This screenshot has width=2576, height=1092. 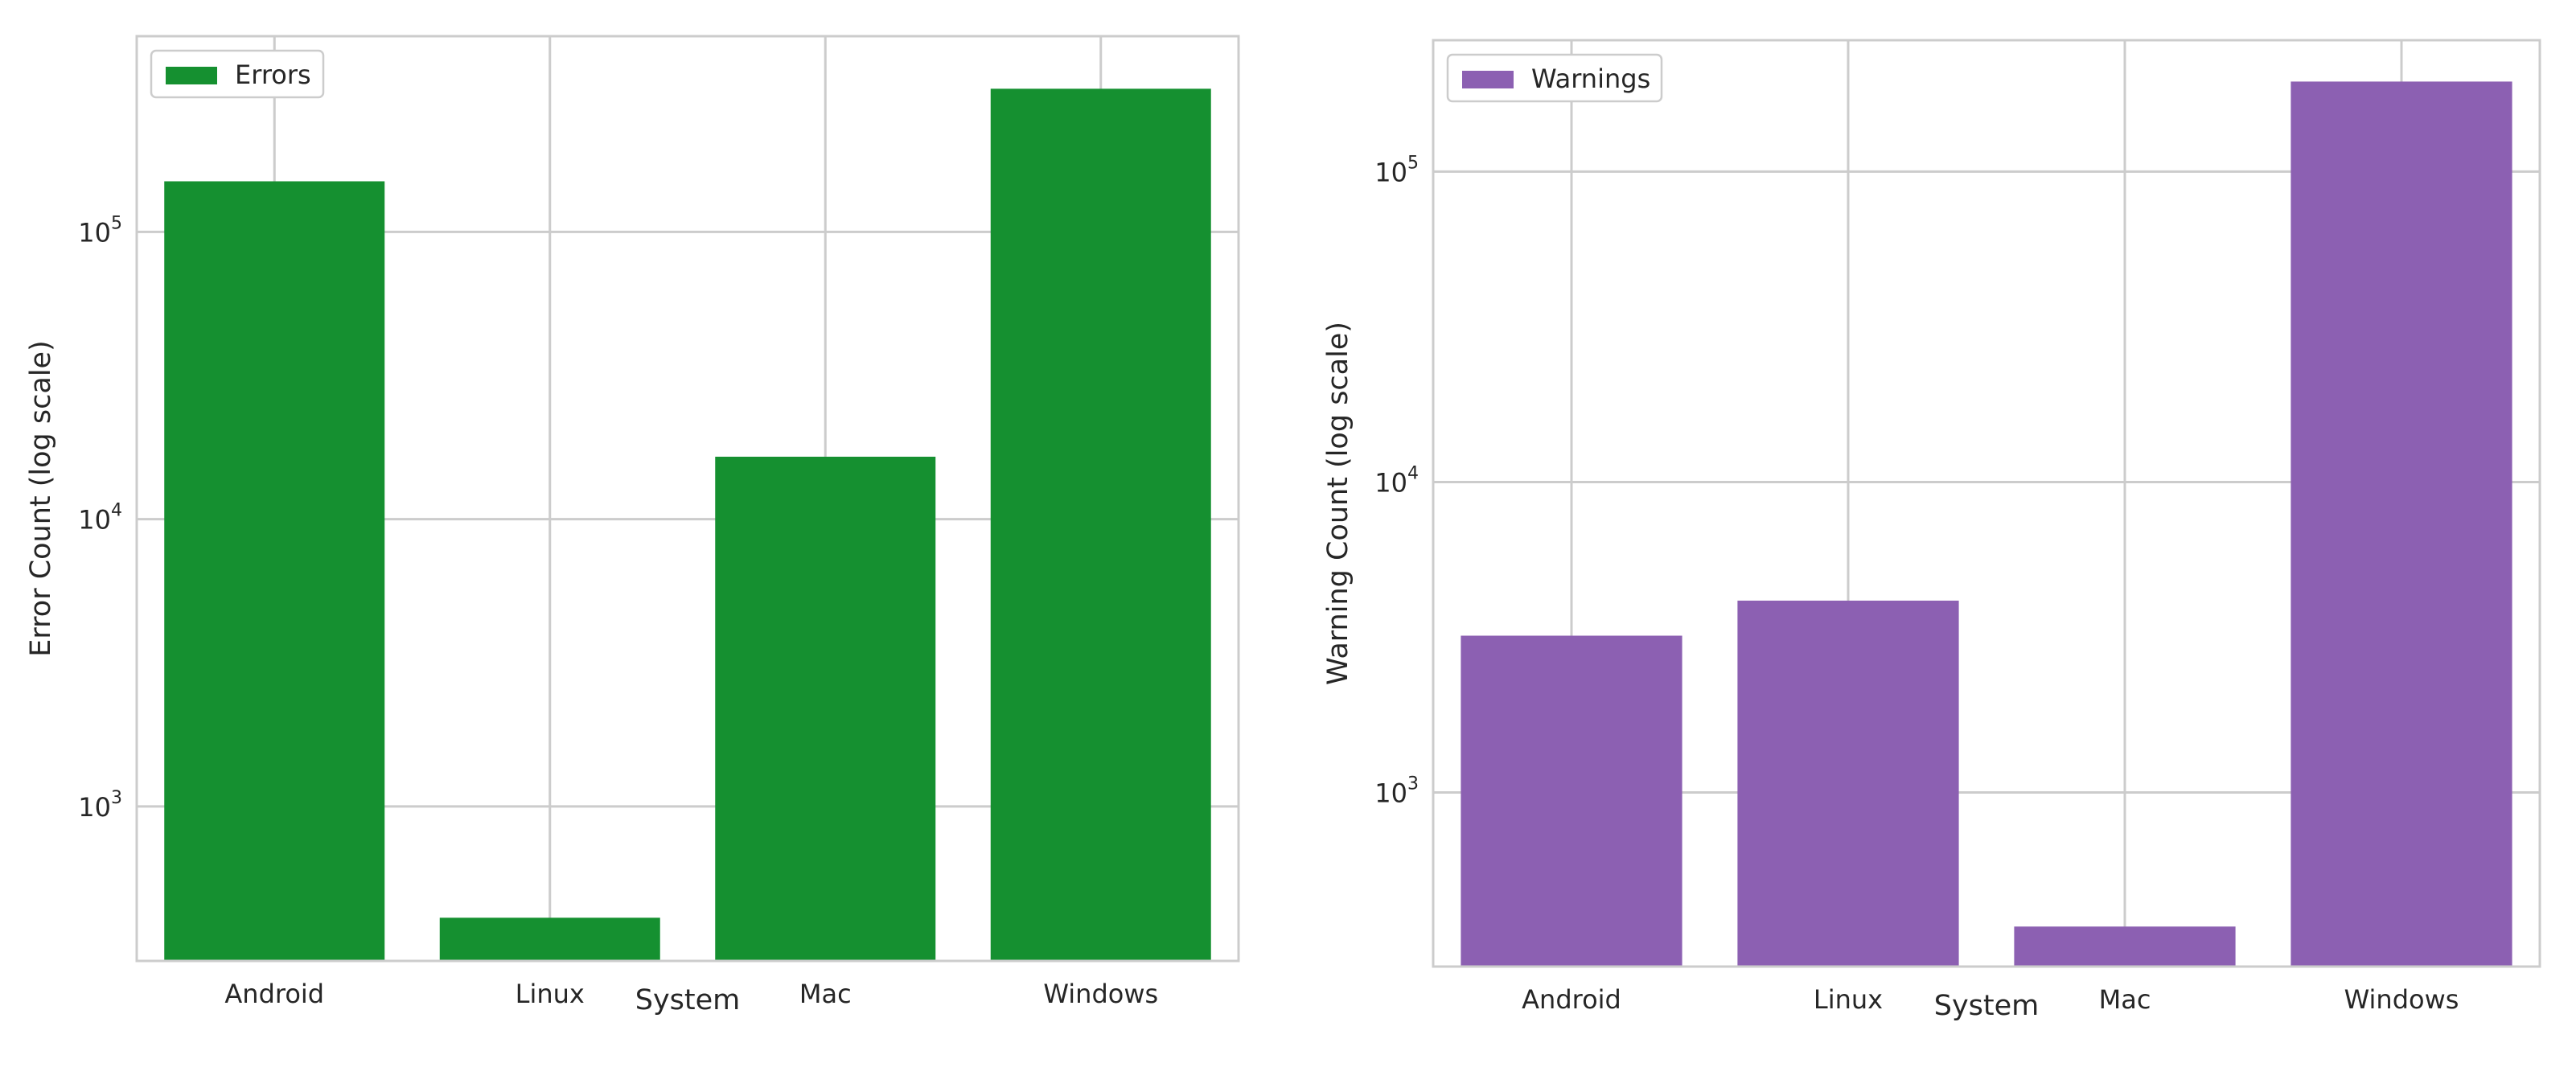 I want to click on errors-bar-linux, so click(x=549, y=940).